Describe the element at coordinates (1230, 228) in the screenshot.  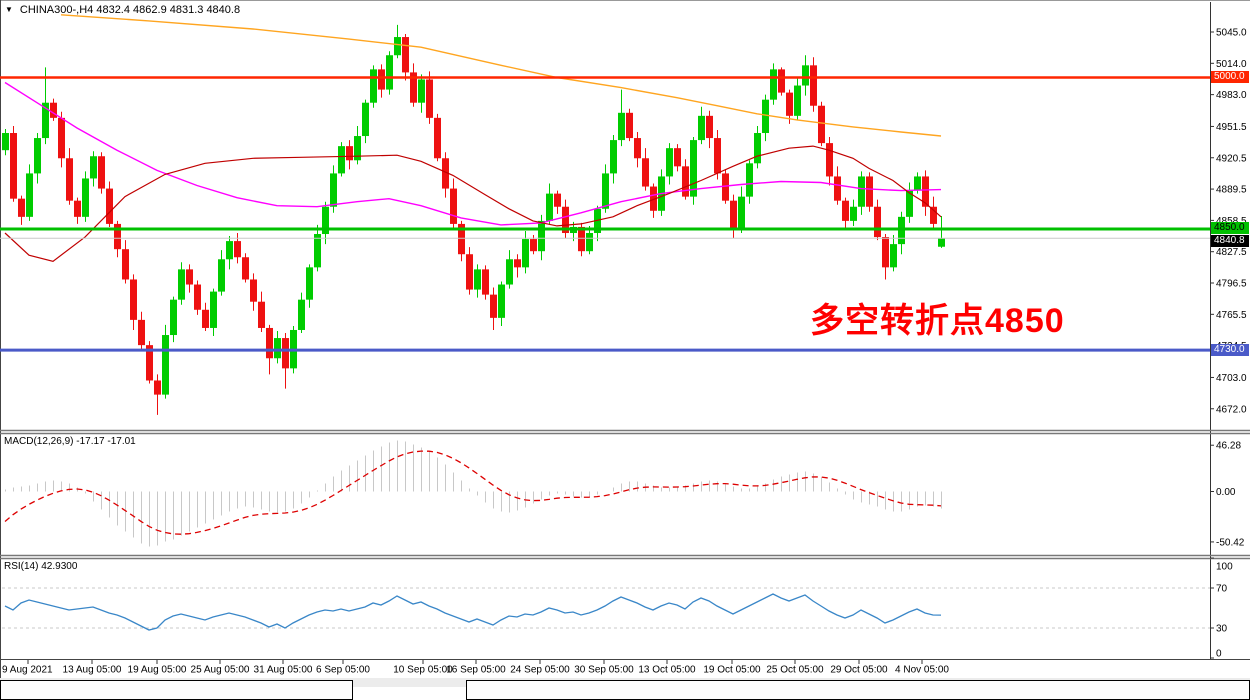
I see `price-line-badge-4850: 4850.0` at that location.